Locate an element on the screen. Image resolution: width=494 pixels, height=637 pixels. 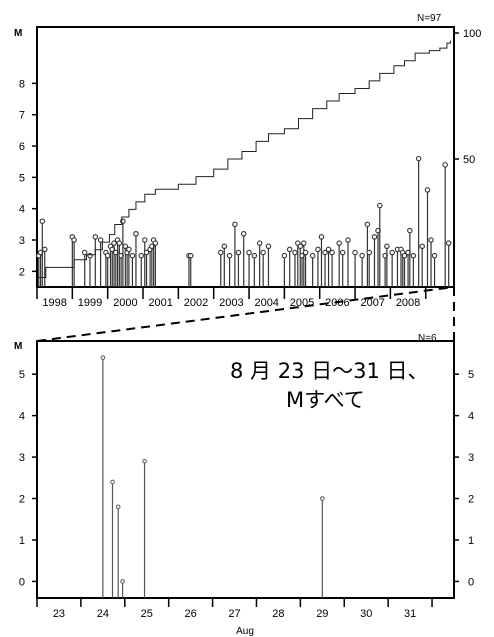
top-y-tick-label: 2 is located at coordinates (22, 272).